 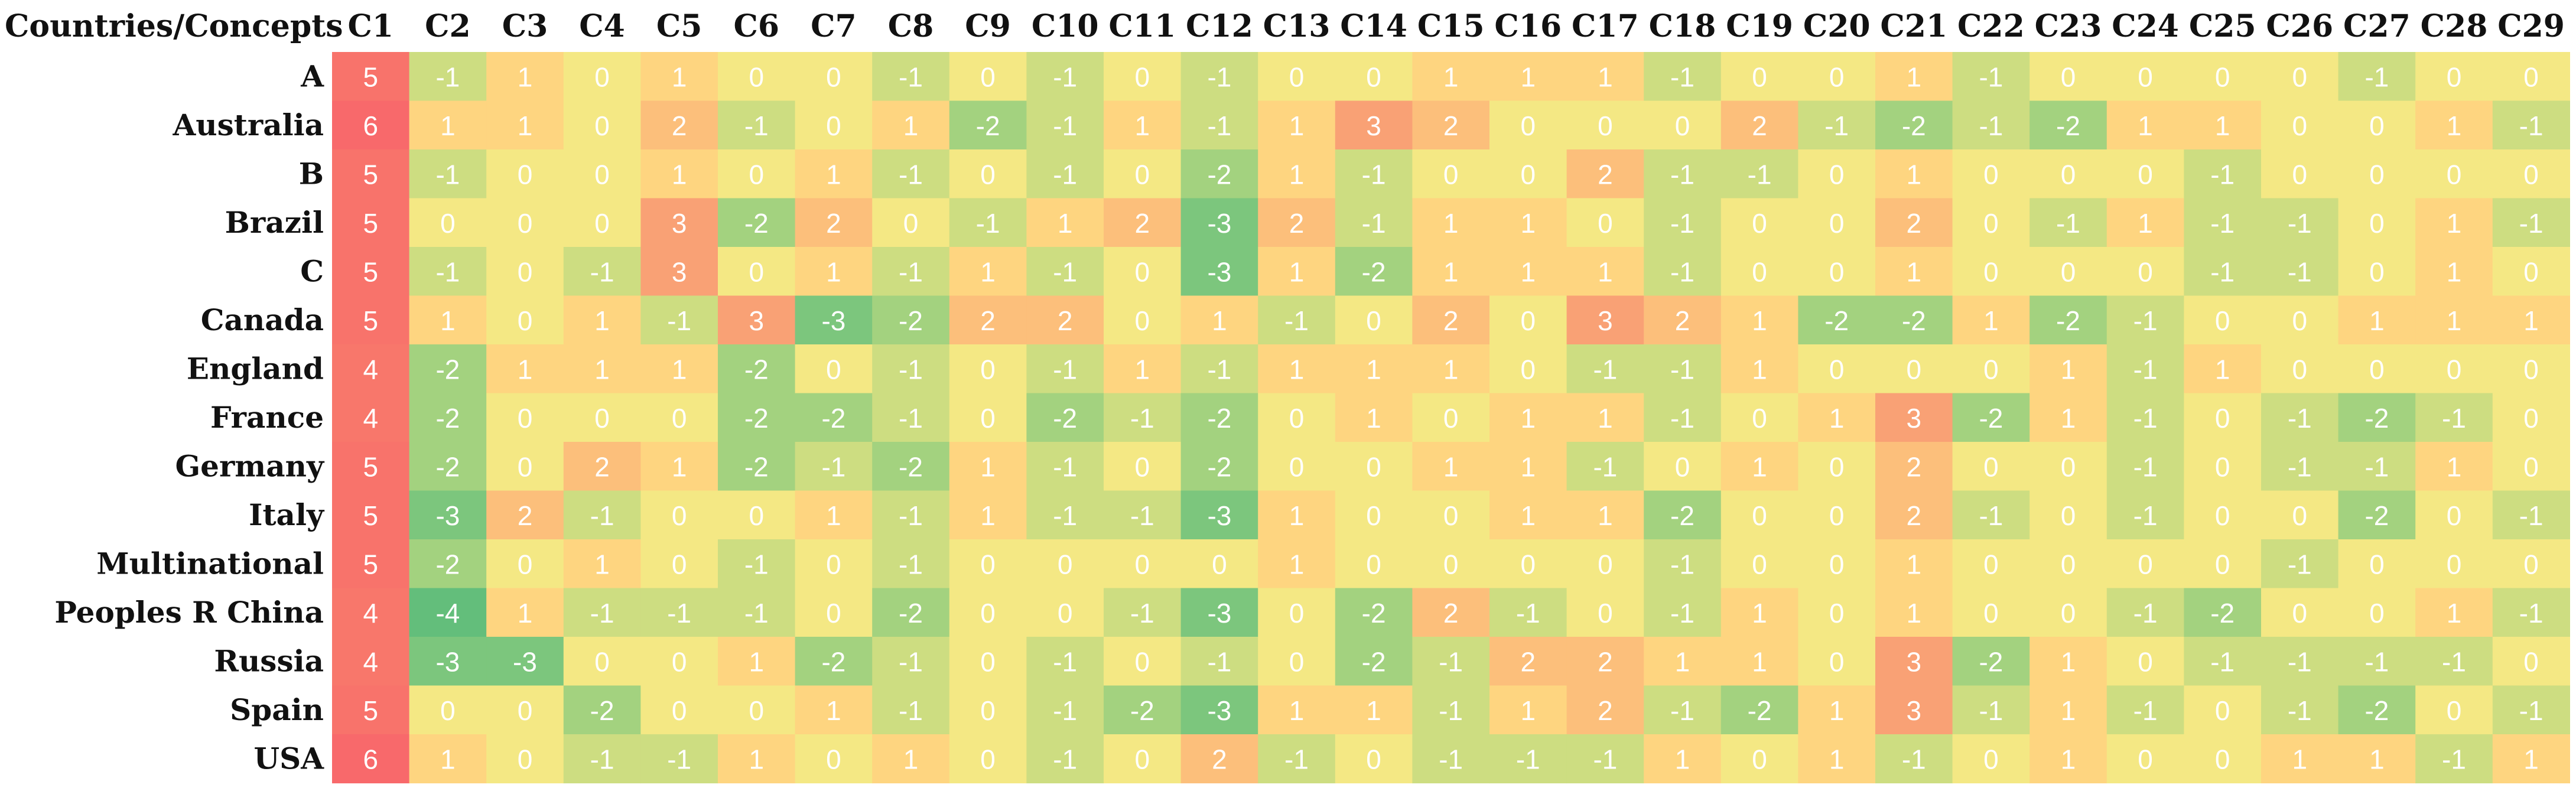 I want to click on column-header: C15, so click(x=1451, y=26).